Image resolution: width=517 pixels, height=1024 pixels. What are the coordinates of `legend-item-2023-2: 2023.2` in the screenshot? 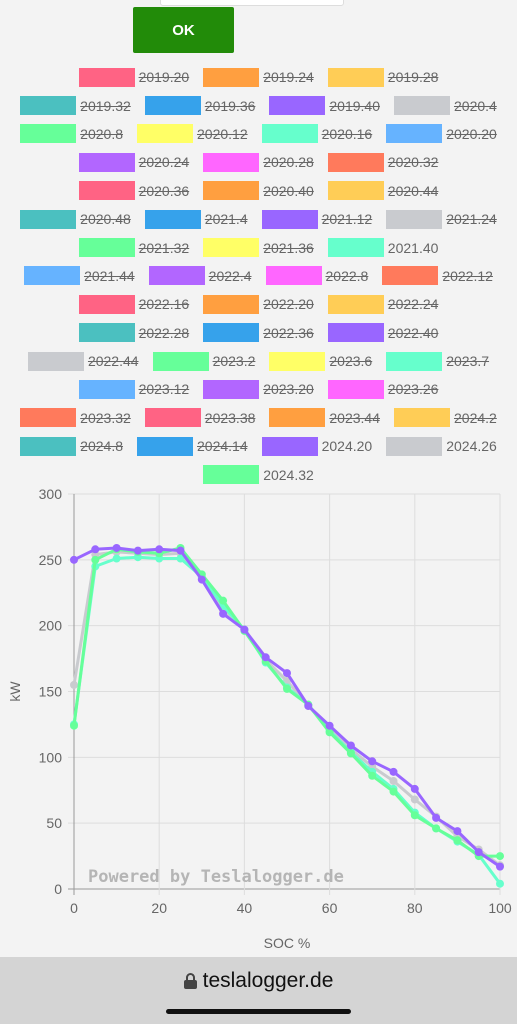 It's located at (204, 361).